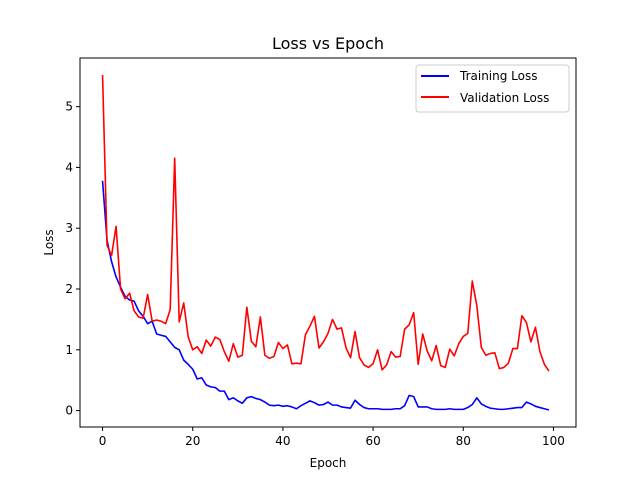 This screenshot has width=640, height=480. I want to click on y-axis-label: Loss, so click(49, 242).